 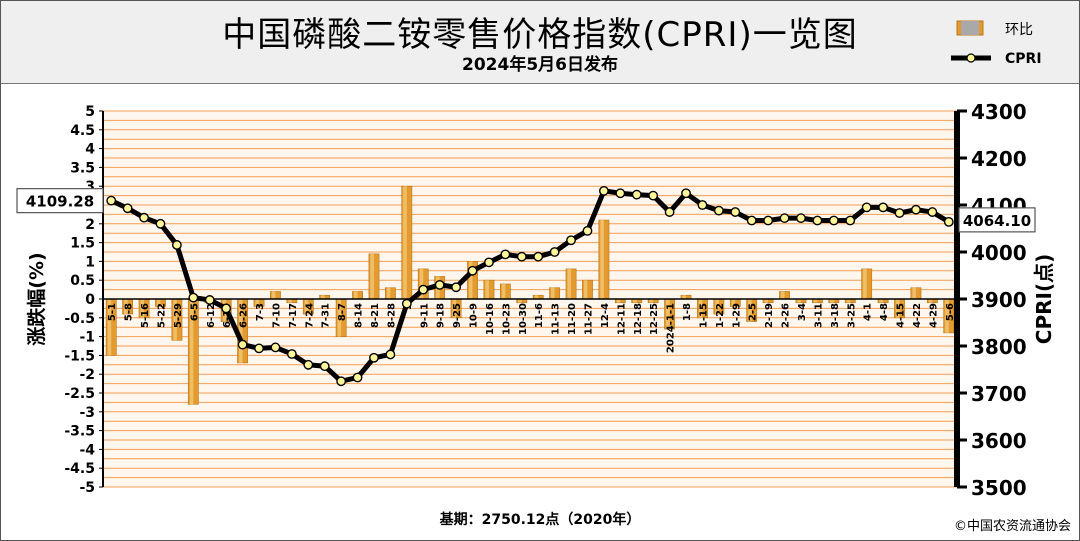 I want to click on category-label: 6-26, so click(x=244, y=315).